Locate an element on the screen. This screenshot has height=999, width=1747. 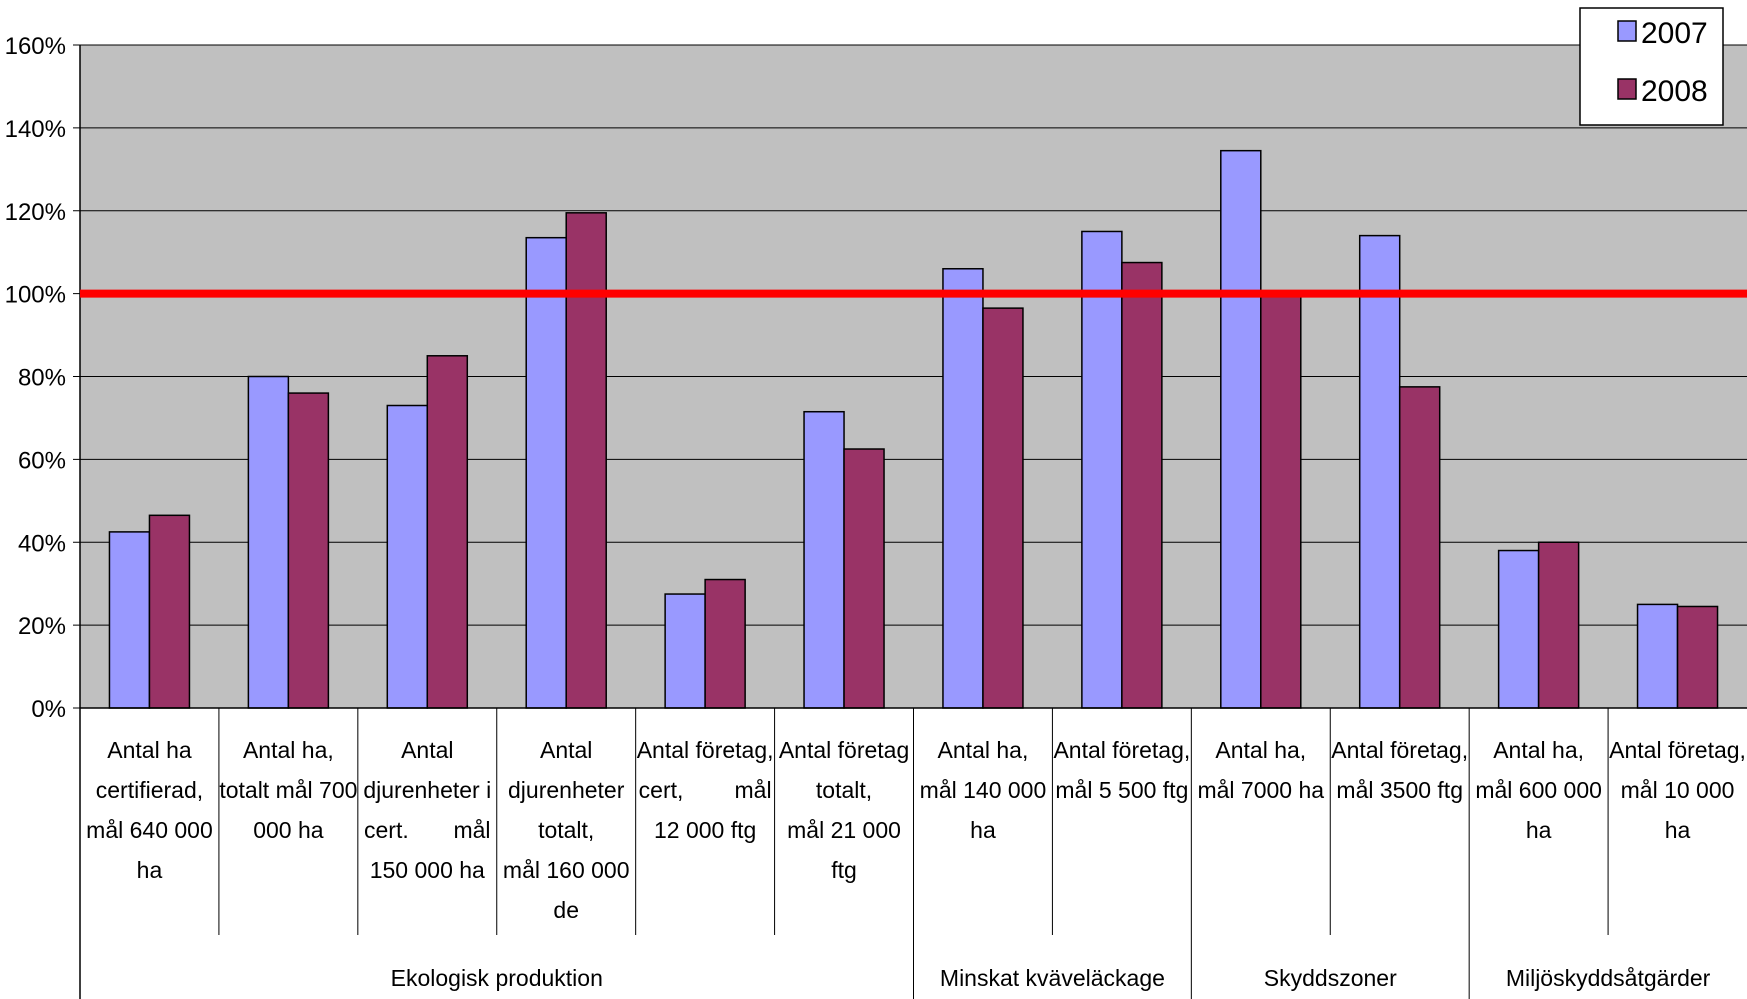
category-label: mål 140 000 is located at coordinates (983, 790).